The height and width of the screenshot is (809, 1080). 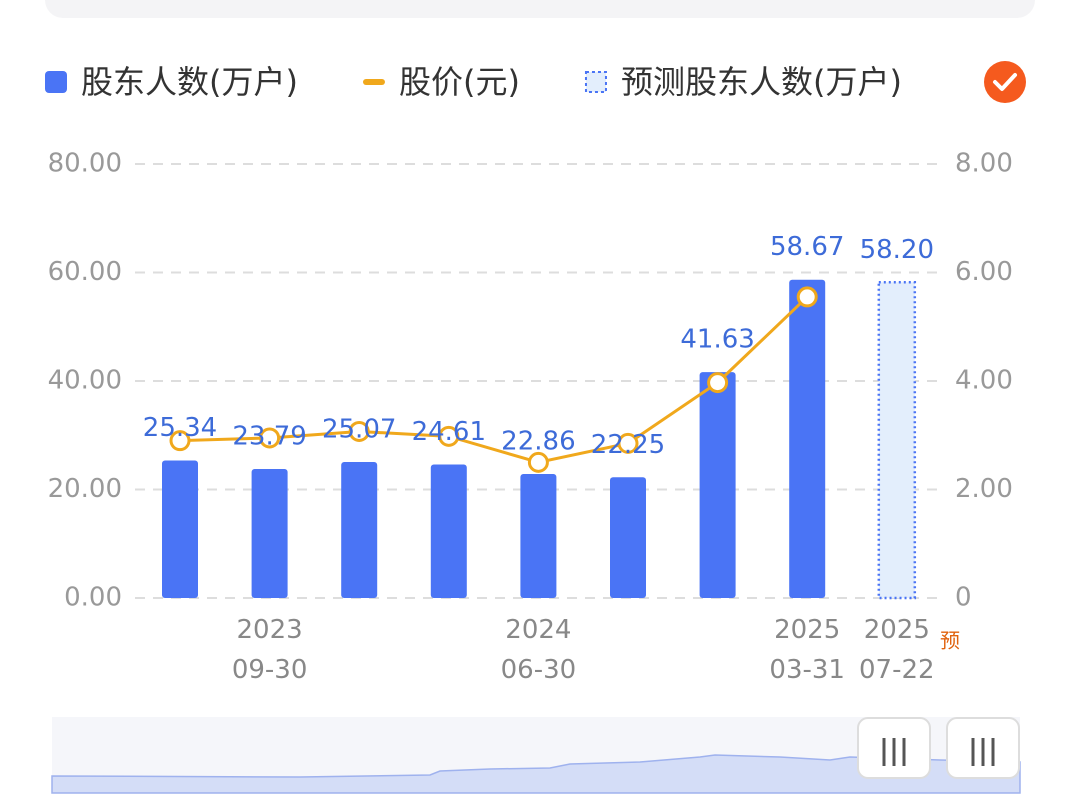 I want to click on y-tick-label: 40.00, so click(x=85, y=381).